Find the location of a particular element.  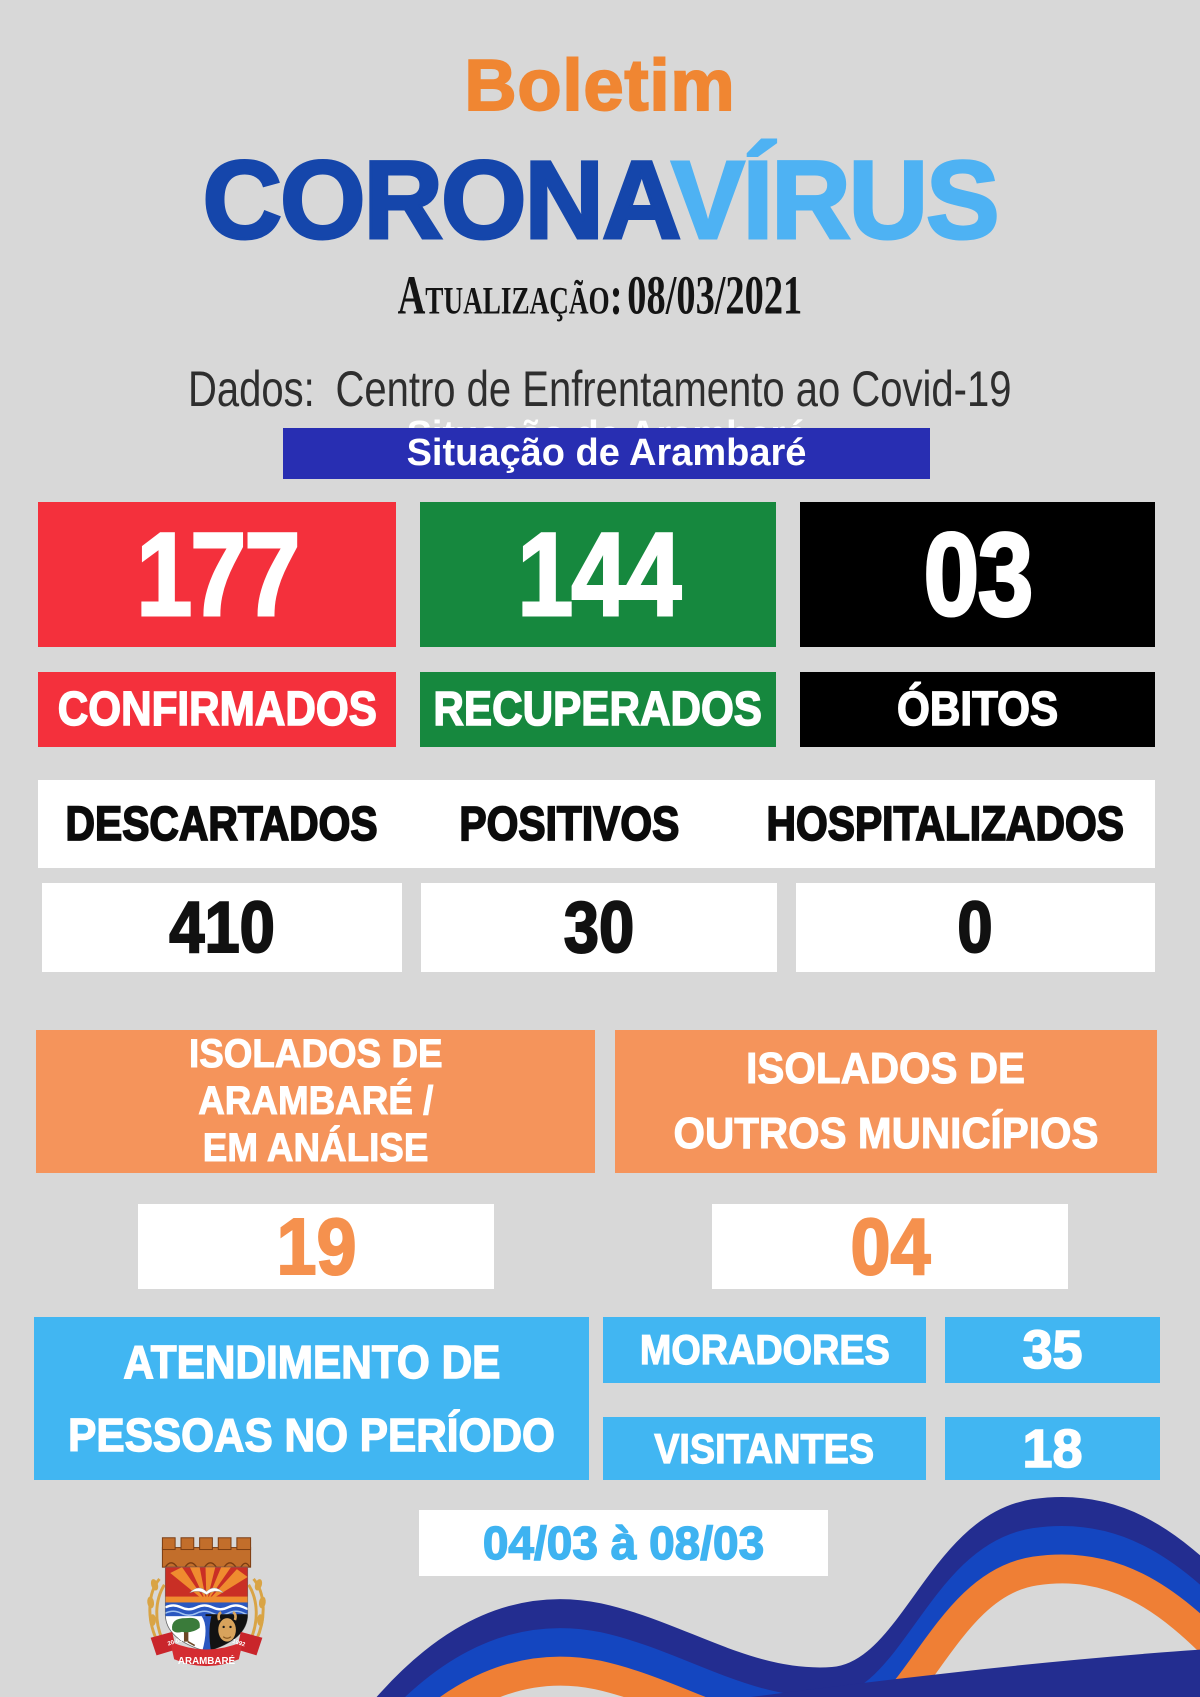

positives-header-cell: POSITIVOS is located at coordinates (569, 824).